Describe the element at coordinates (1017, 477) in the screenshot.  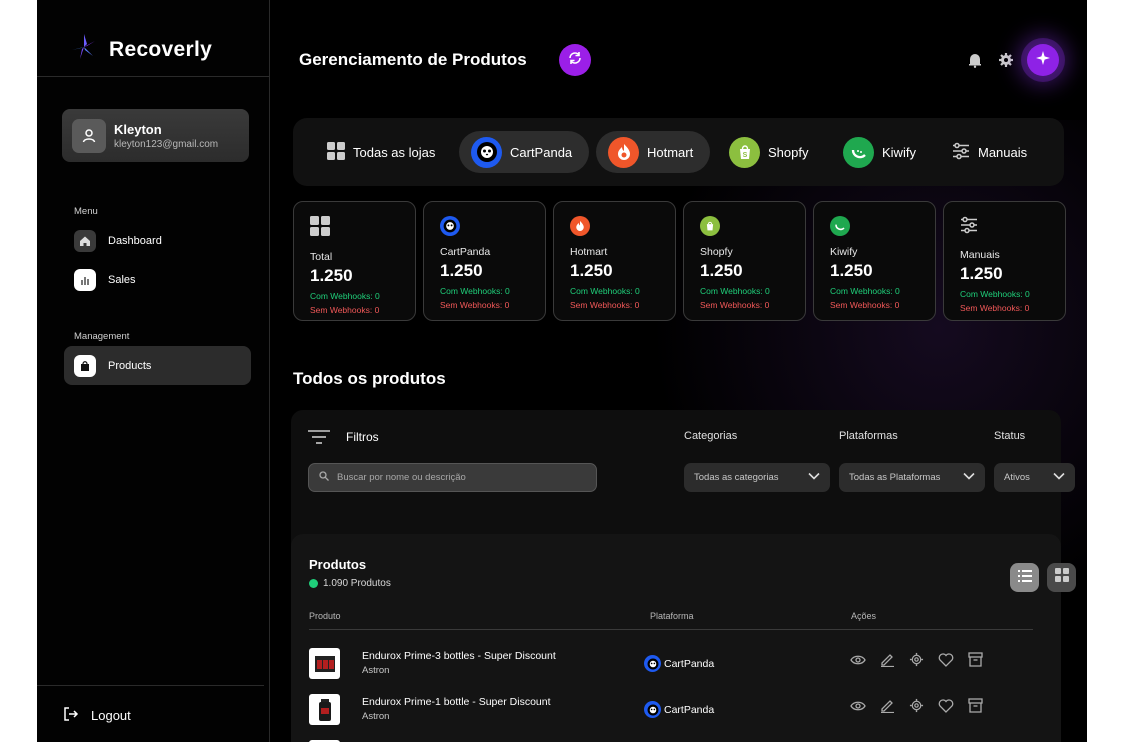
I see `status-value: Ativos` at that location.